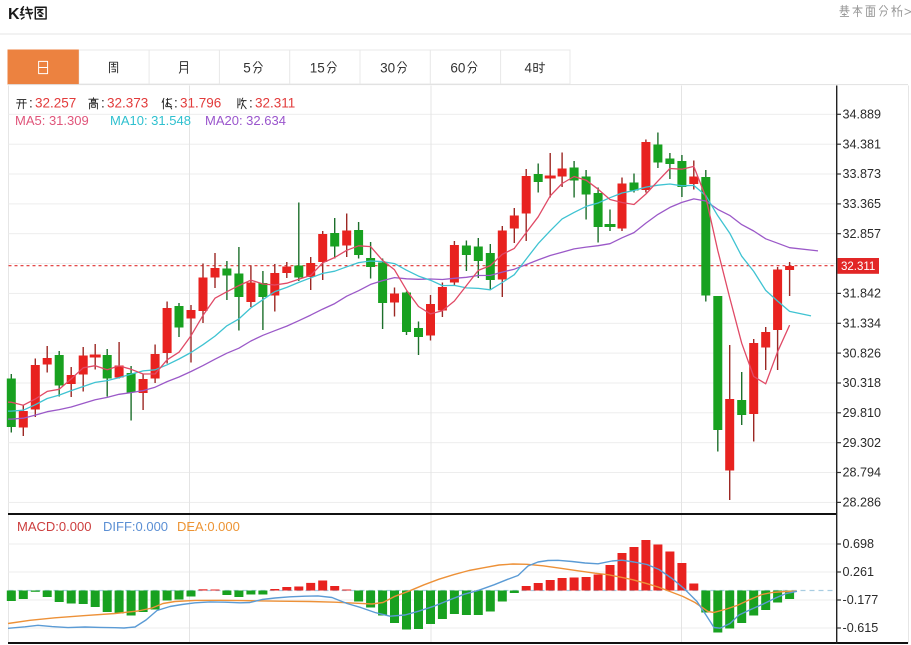 Image resolution: width=911 pixels, height=645 pixels. Describe the element at coordinates (859, 572) in the screenshot. I see `svg-text: 0.261` at that location.